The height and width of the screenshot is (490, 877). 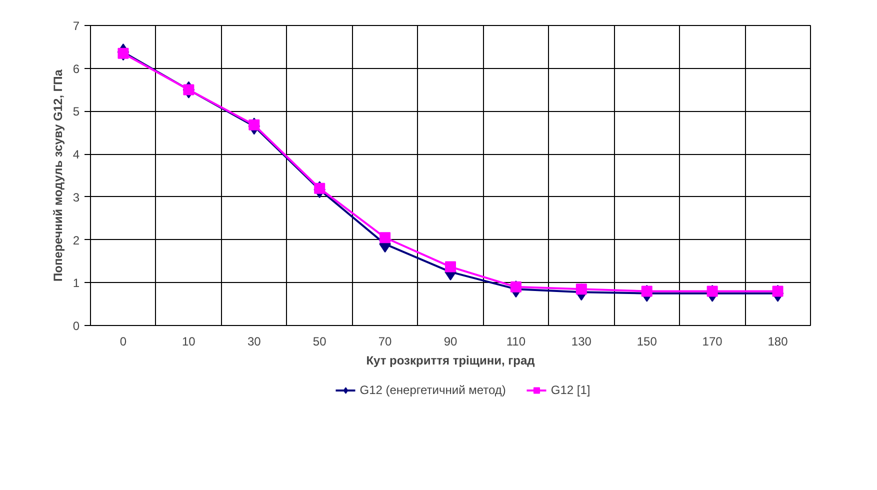 What do you see at coordinates (451, 341) in the screenshot?
I see `x-tick-label: 90` at bounding box center [451, 341].